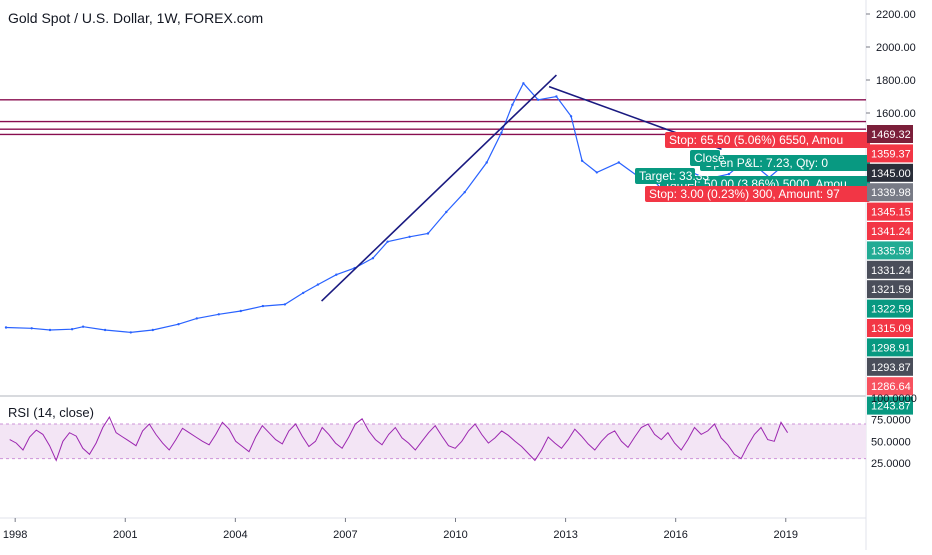  I want to click on price-tag: 1293.87, so click(890, 366).